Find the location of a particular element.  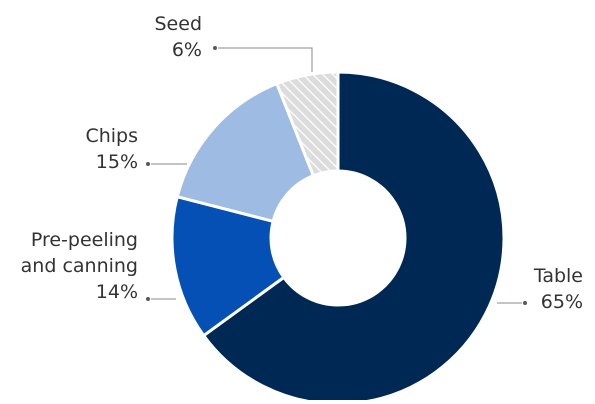

value-label-seed: 6% is located at coordinates (187, 50).